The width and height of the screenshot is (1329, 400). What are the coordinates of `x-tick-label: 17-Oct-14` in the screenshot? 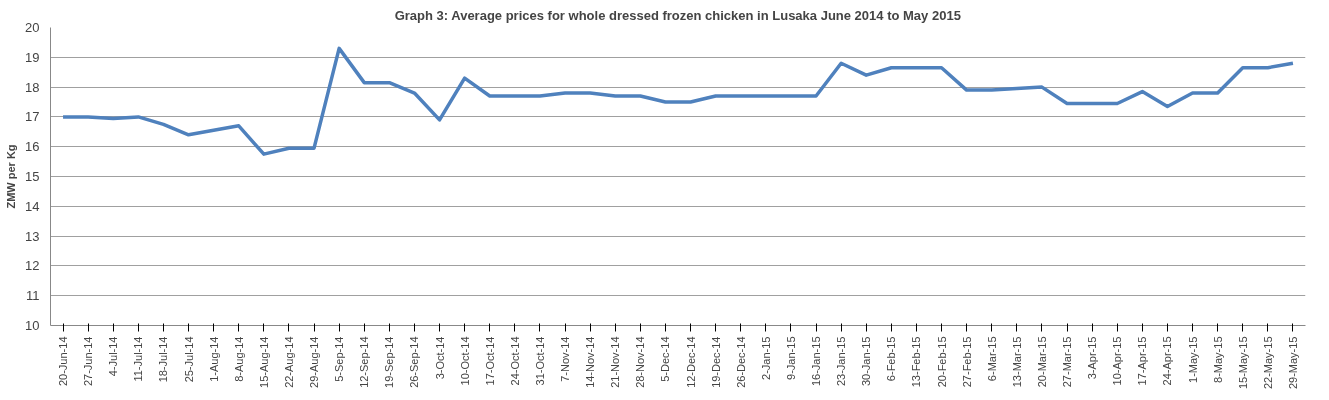 It's located at (489, 361).